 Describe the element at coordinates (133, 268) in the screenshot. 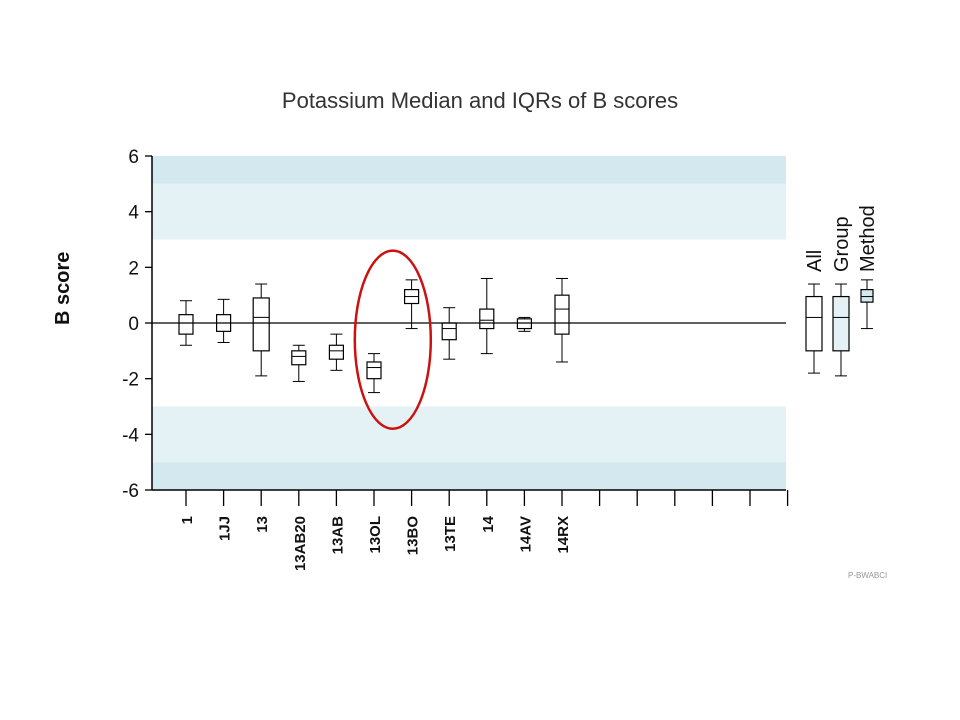

I see `y-tick-label: 2` at that location.